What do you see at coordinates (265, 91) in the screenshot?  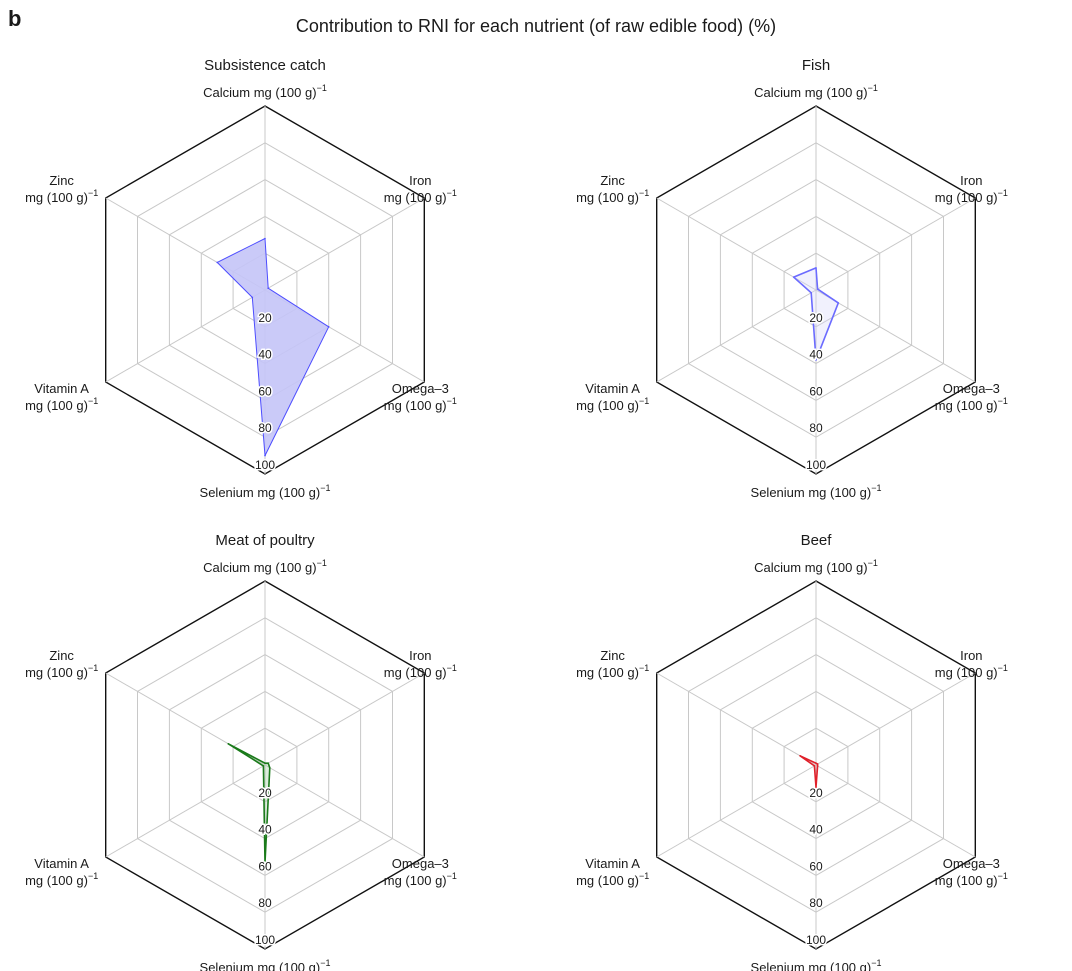 I see `axis-label-0-0: Calcium mg (100 g)−1` at bounding box center [265, 91].